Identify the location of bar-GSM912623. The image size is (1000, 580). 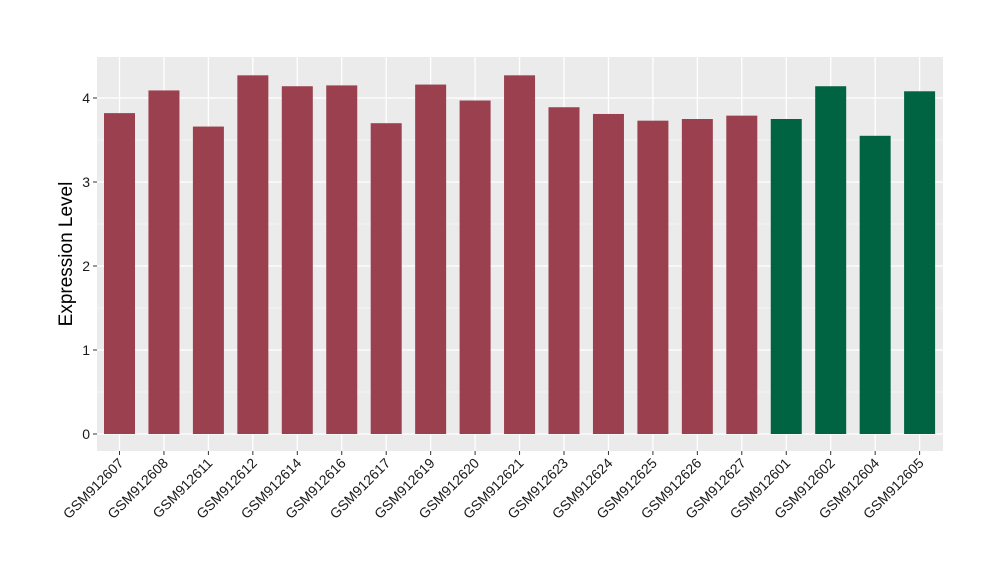
(564, 271).